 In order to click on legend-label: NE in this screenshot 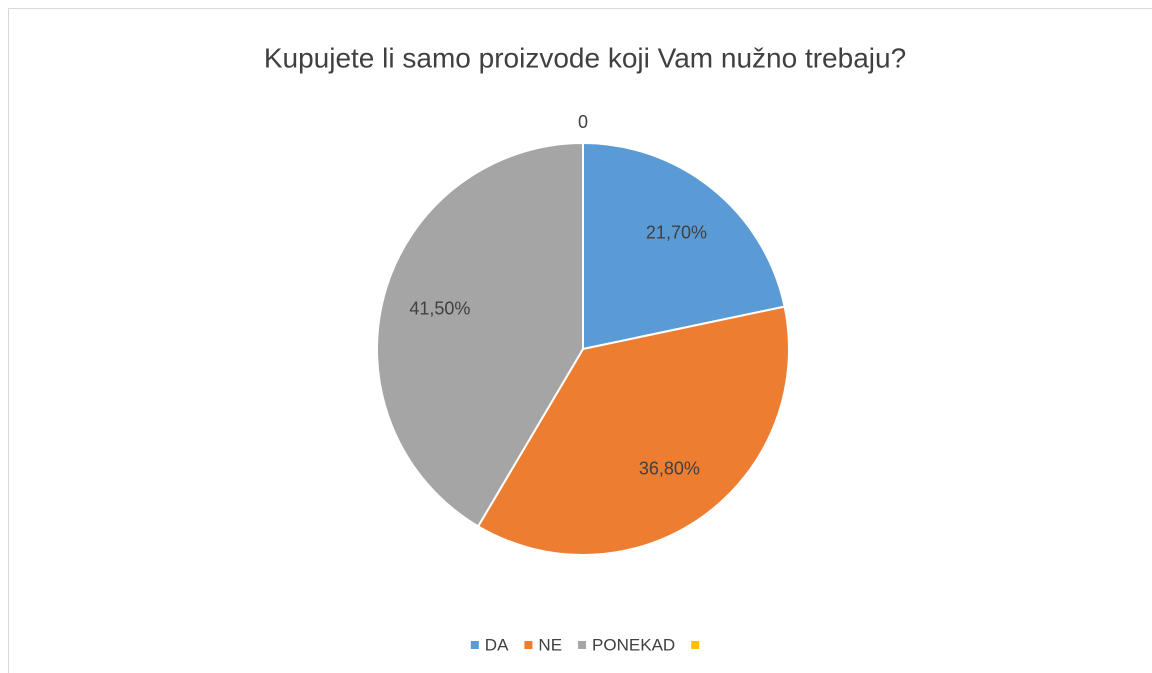, I will do `click(550, 644)`.